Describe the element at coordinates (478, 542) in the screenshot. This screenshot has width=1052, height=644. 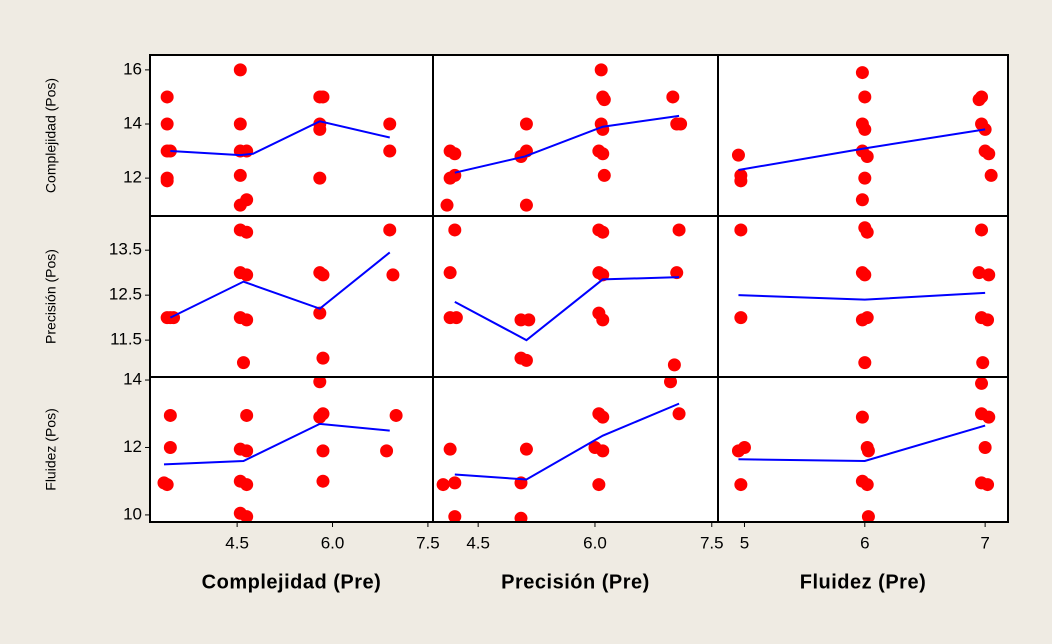
I see `x-tick-label: 4.5` at that location.